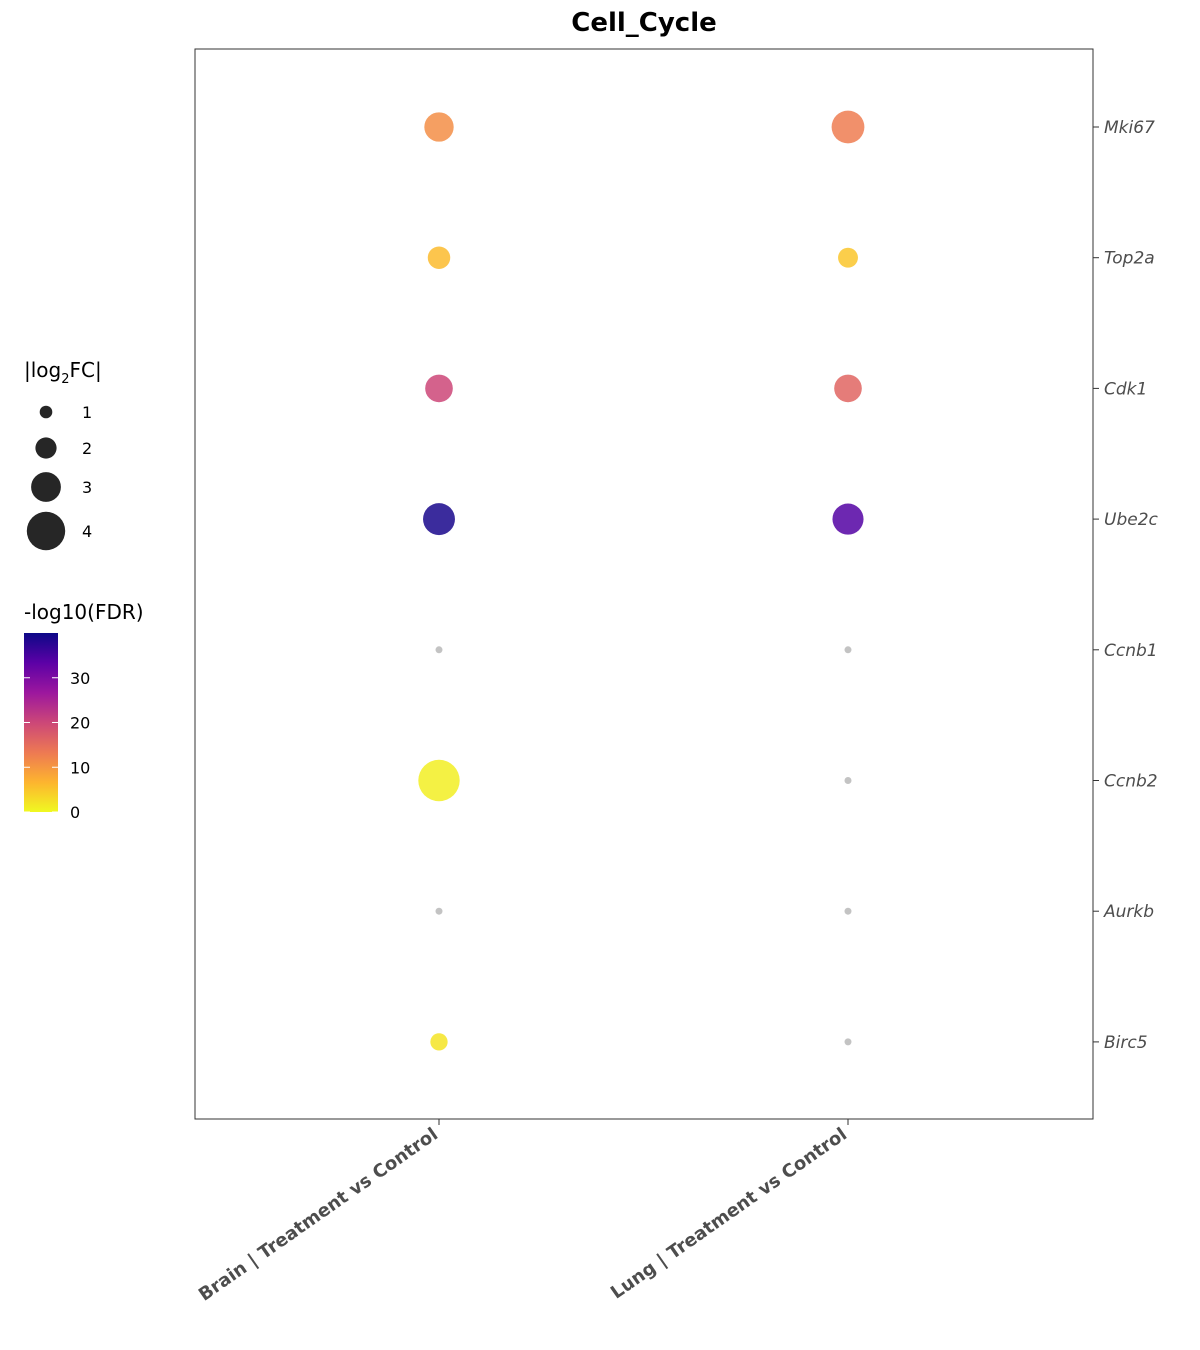 The height and width of the screenshot is (1350, 1200). Describe the element at coordinates (439, 650) in the screenshot. I see `point-ccnb1-brain` at that location.